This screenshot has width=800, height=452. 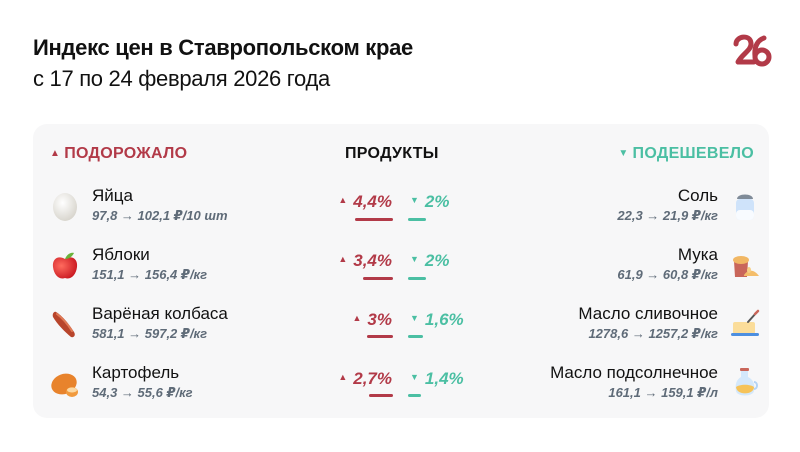 I want to click on price-up-percent: ▲ 2,7%, so click(x=365, y=378).